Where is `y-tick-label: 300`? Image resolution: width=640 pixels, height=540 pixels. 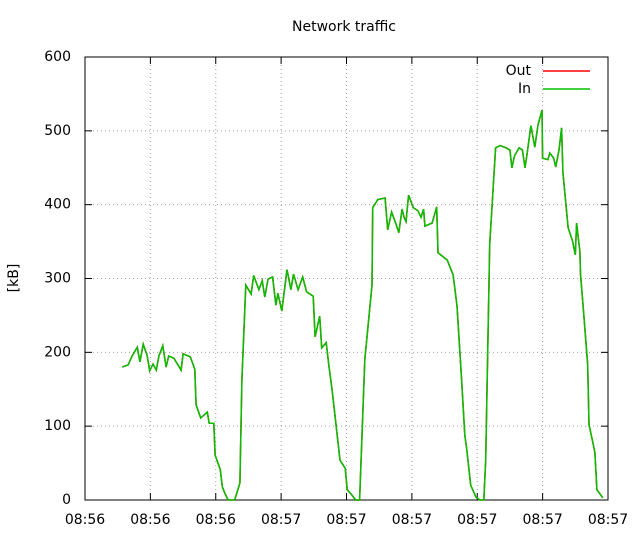 y-tick-label: 300 is located at coordinates (57, 279).